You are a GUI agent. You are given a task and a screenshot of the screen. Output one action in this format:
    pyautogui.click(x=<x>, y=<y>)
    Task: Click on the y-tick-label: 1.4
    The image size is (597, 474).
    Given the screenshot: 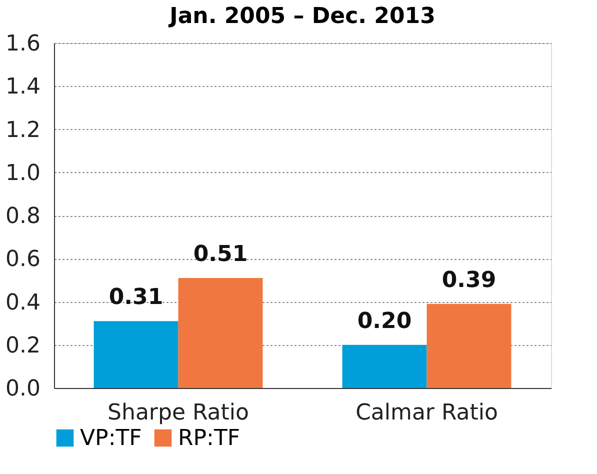 What is the action you would take?
    pyautogui.click(x=23, y=87)
    